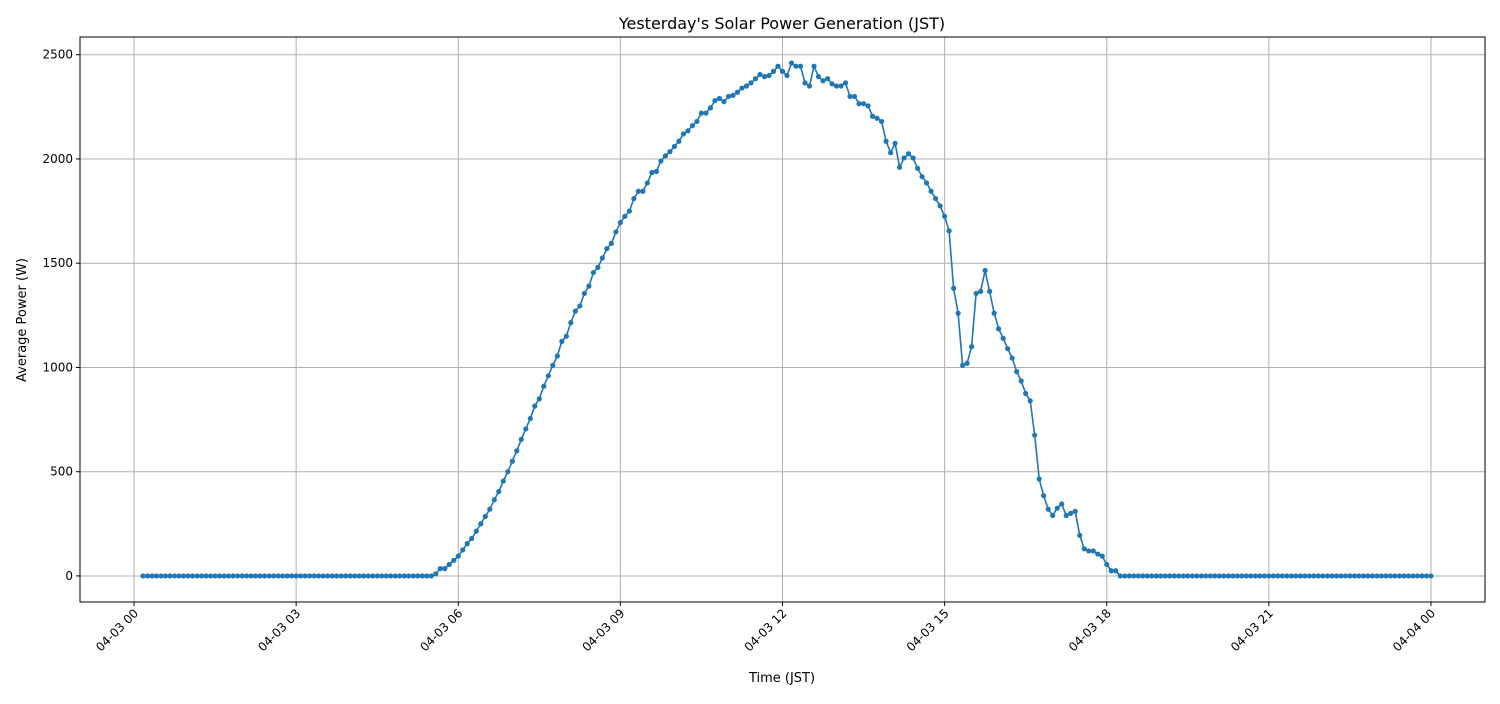  What do you see at coordinates (61, 472) in the screenshot?
I see `y-tick-label: 500` at bounding box center [61, 472].